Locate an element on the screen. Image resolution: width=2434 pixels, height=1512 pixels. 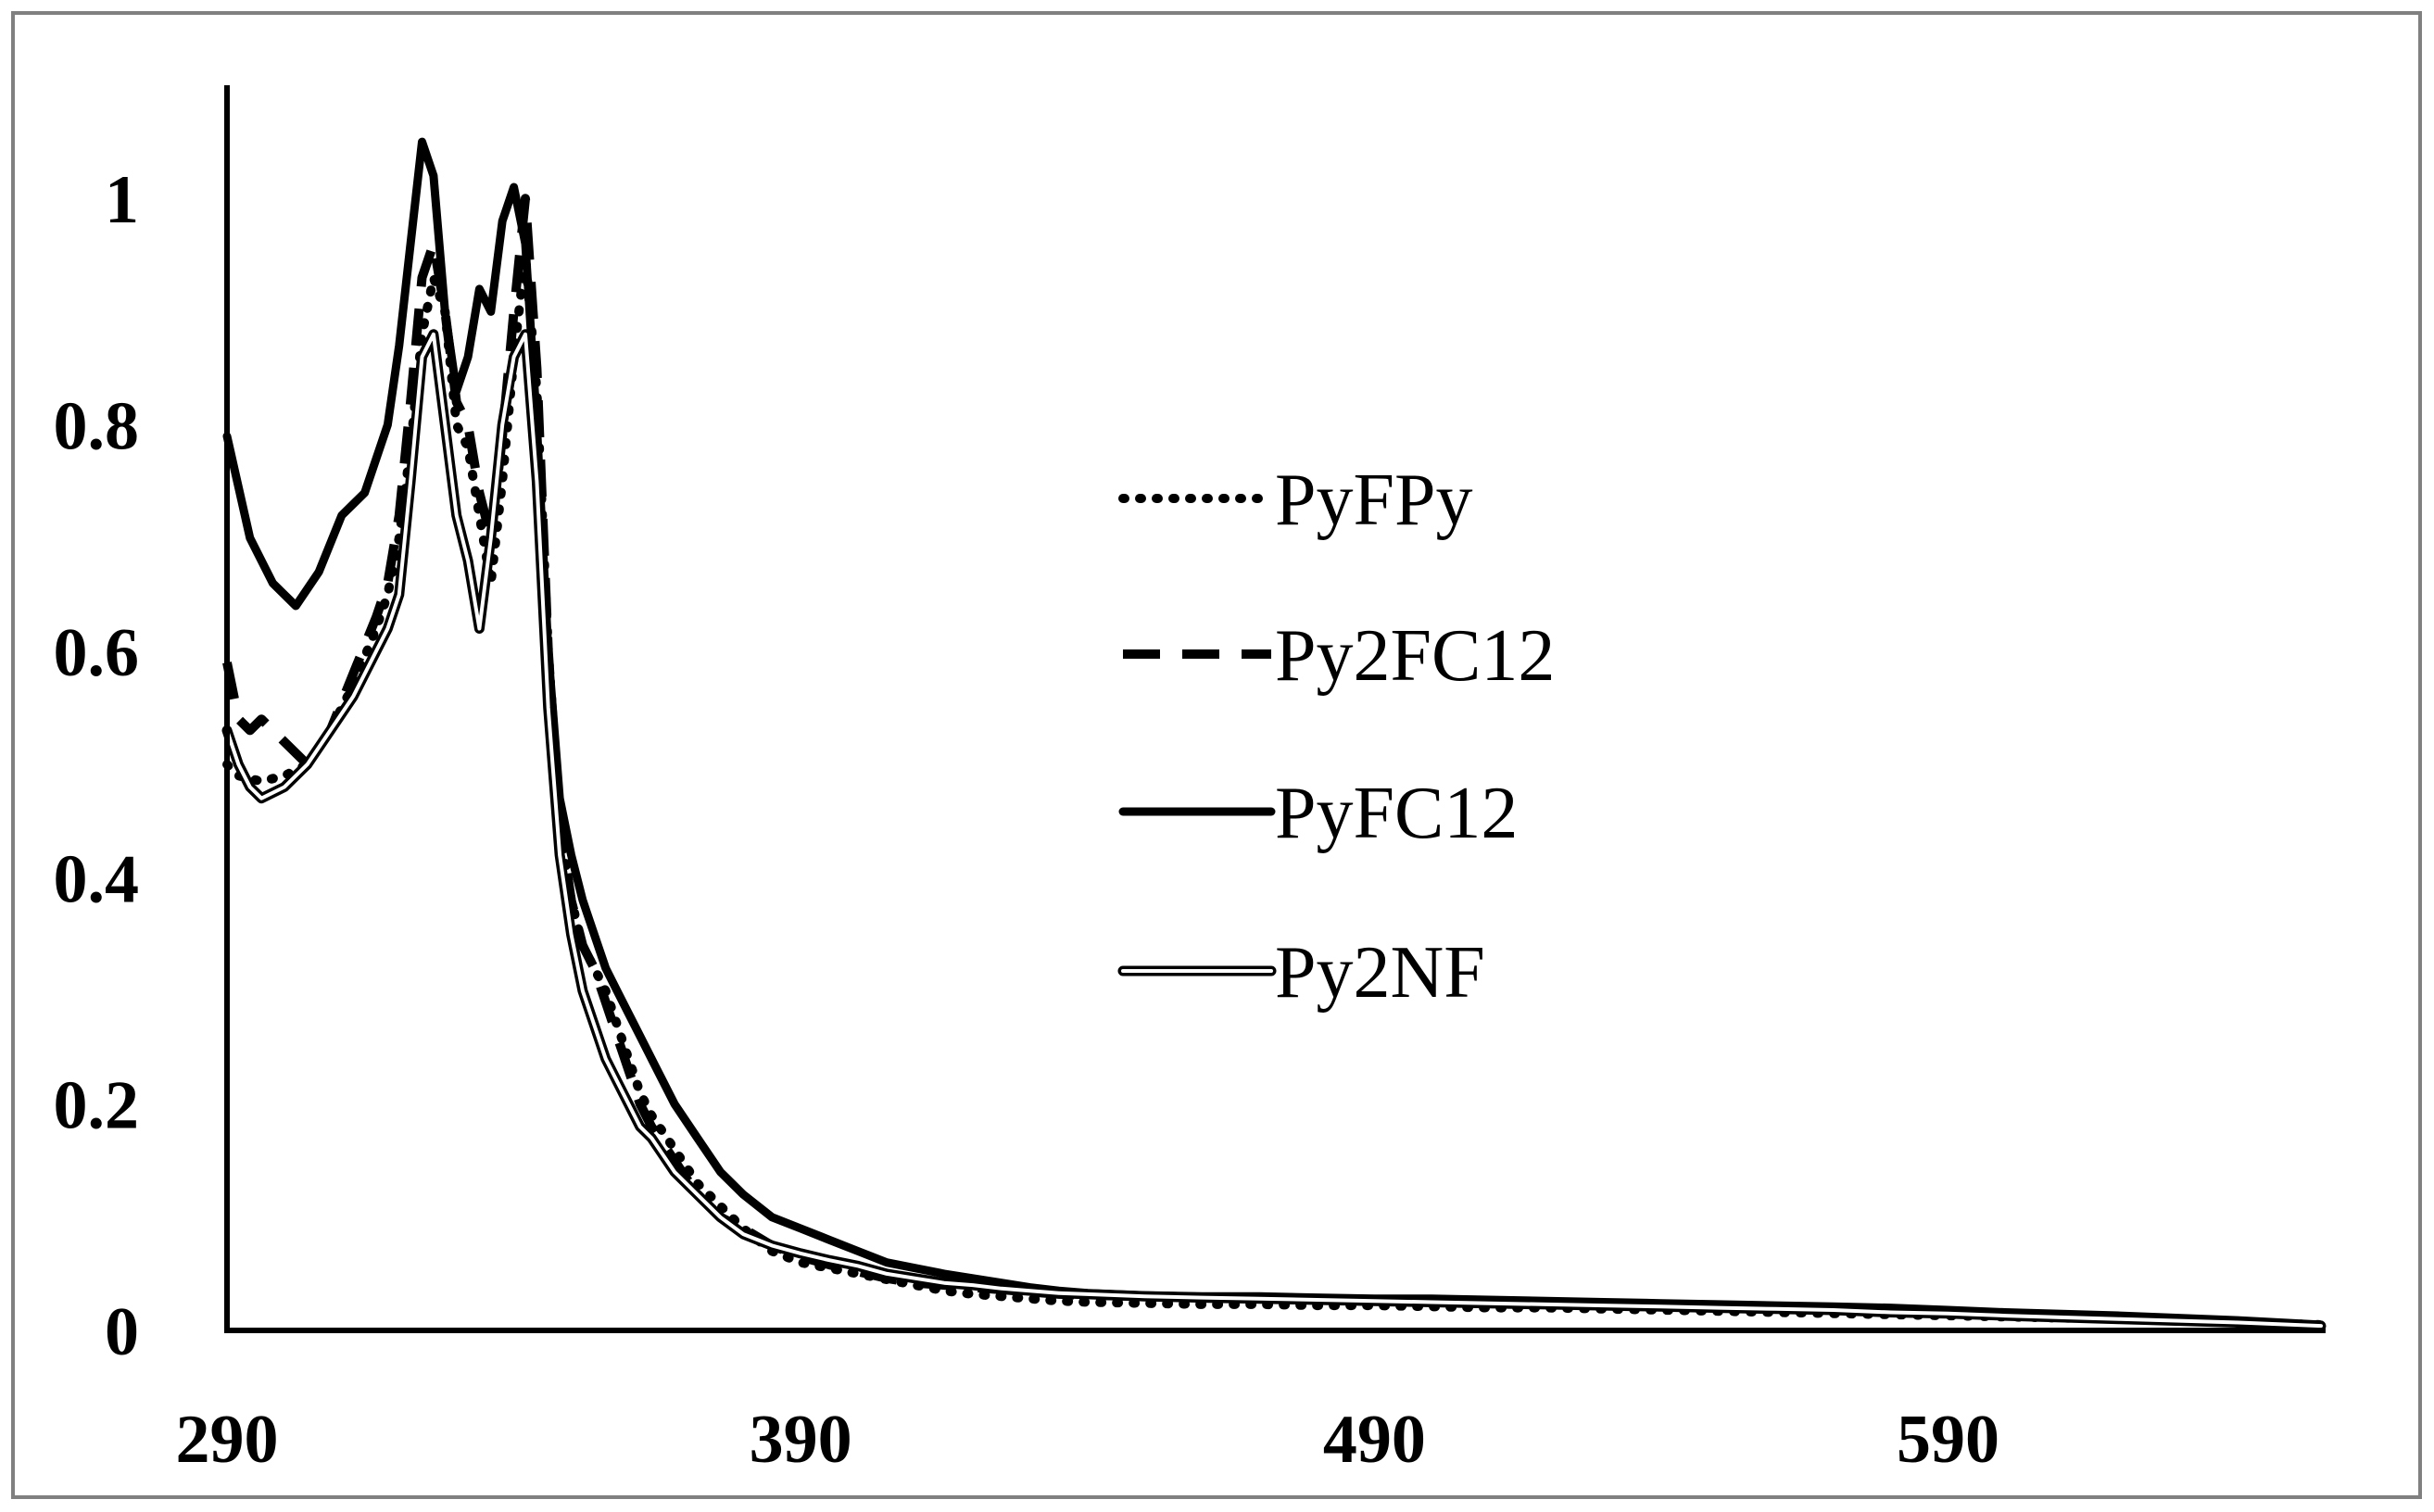
y-tick-label: 0 is located at coordinates (122, 1332).